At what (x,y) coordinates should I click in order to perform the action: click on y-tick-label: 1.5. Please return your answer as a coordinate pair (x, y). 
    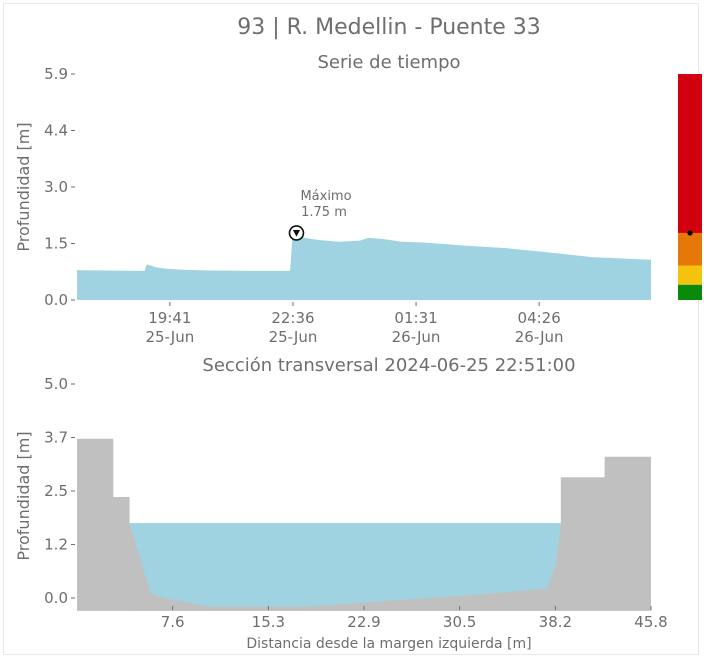
    Looking at the image, I should click on (56, 244).